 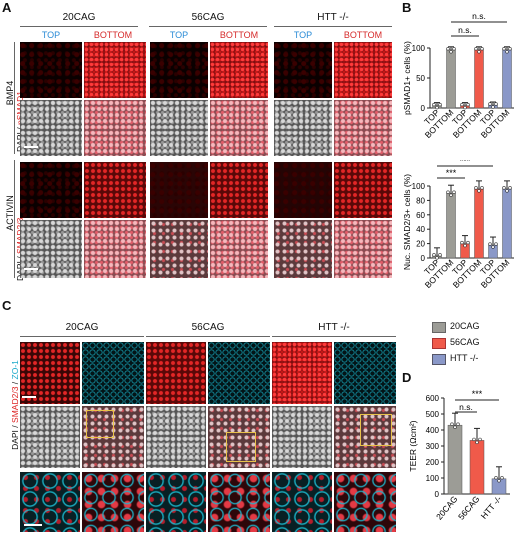 I want to click on legend-label: 20CAG, so click(x=465, y=326).